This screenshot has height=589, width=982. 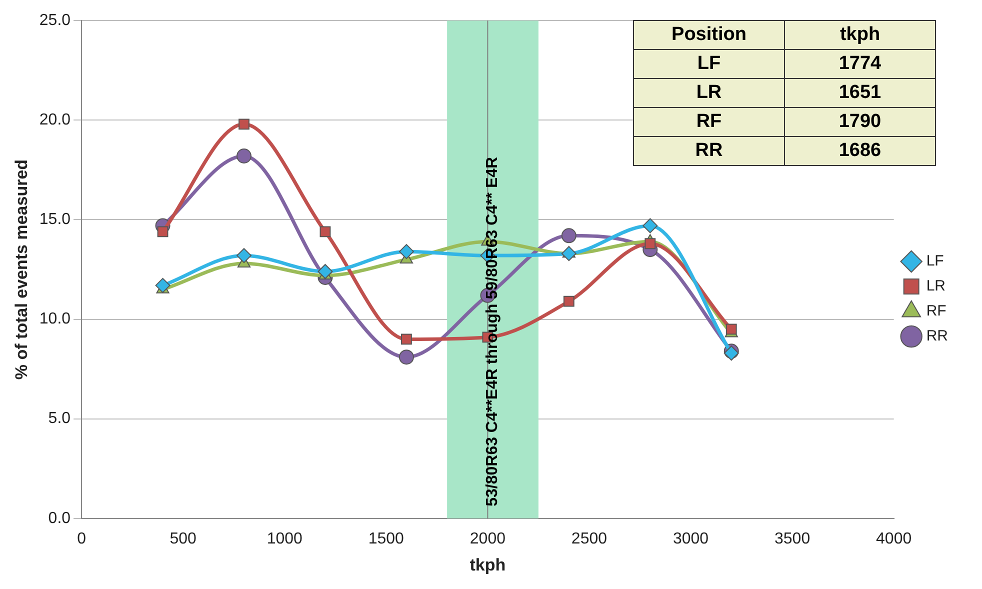 What do you see at coordinates (937, 336) in the screenshot?
I see `legend-label: RR` at bounding box center [937, 336].